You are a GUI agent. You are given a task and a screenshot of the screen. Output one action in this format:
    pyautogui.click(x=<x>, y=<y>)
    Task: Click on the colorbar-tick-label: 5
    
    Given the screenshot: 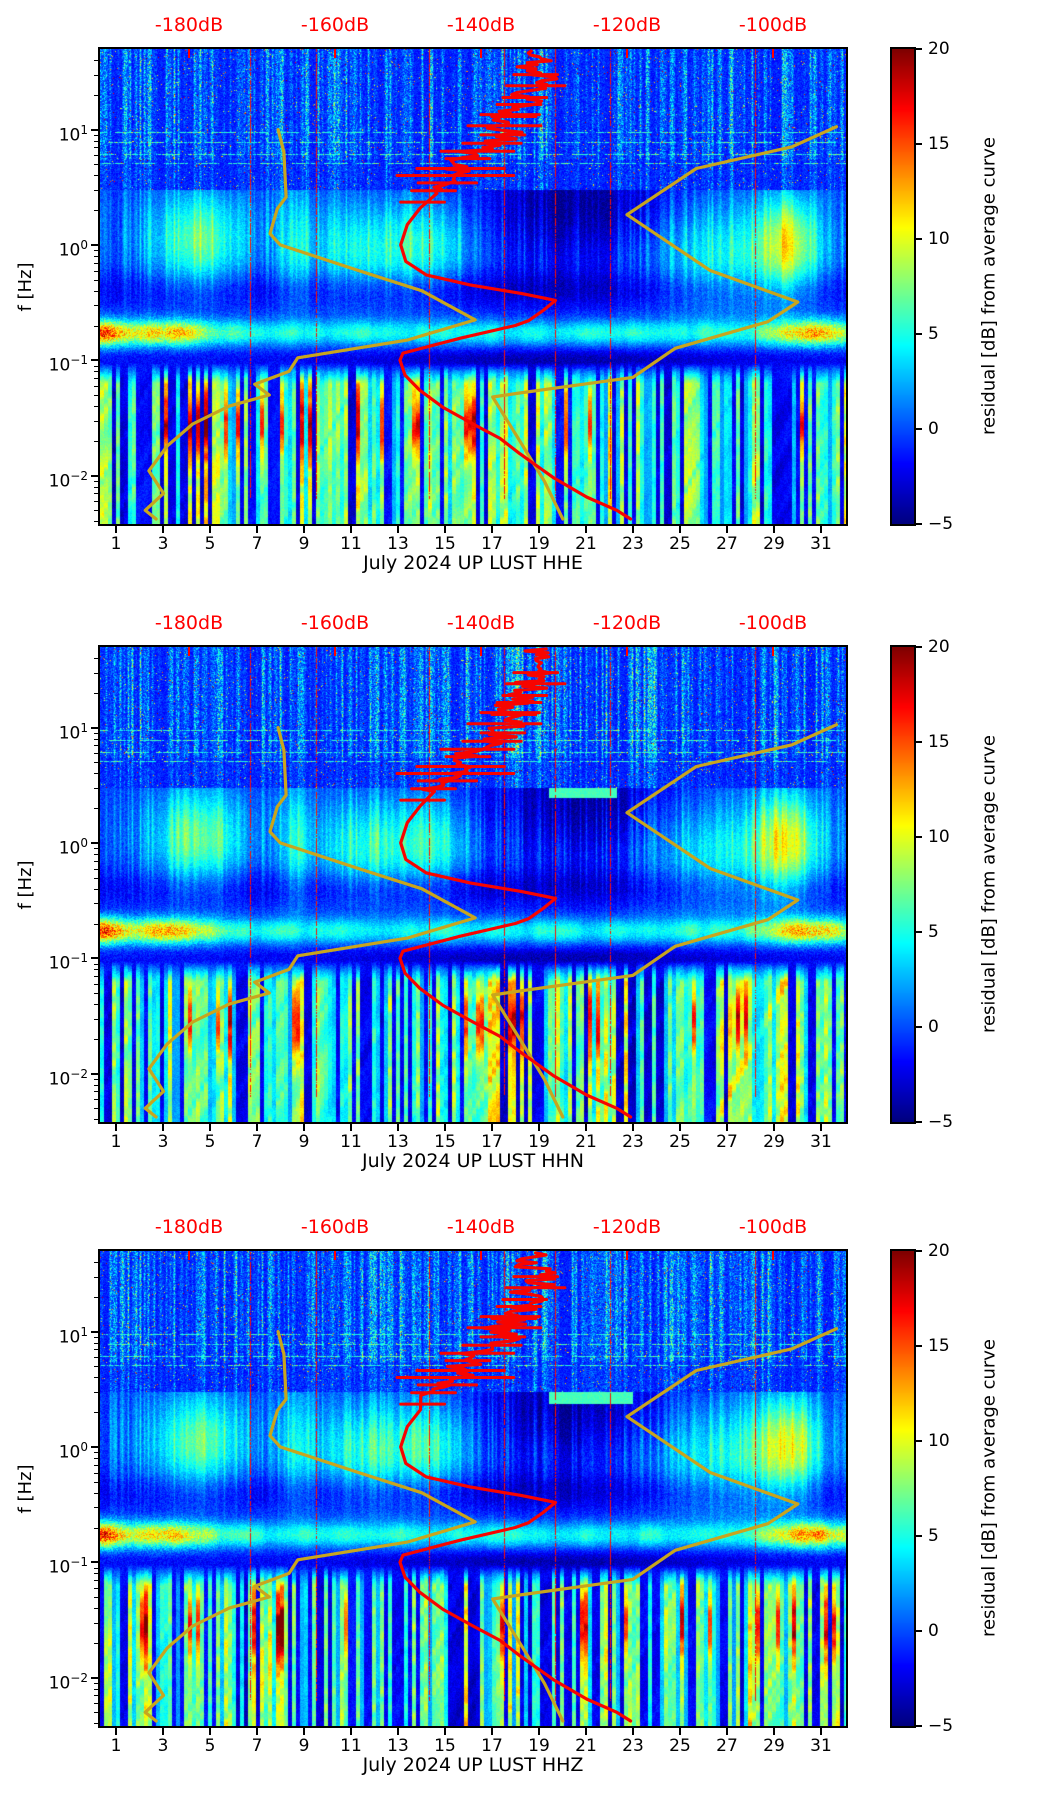 What is the action you would take?
    pyautogui.click(x=933, y=334)
    